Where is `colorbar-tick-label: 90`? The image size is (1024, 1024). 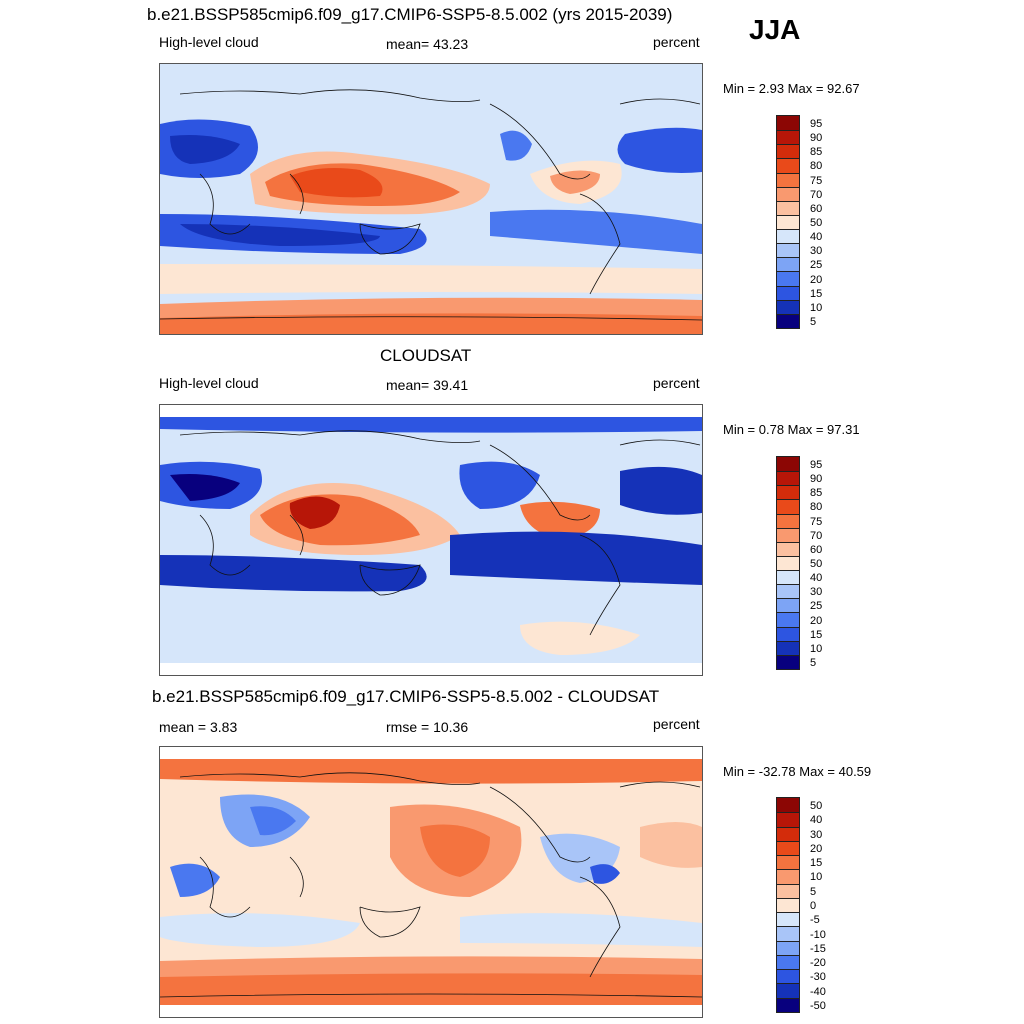 colorbar-tick-label: 90 is located at coordinates (816, 479).